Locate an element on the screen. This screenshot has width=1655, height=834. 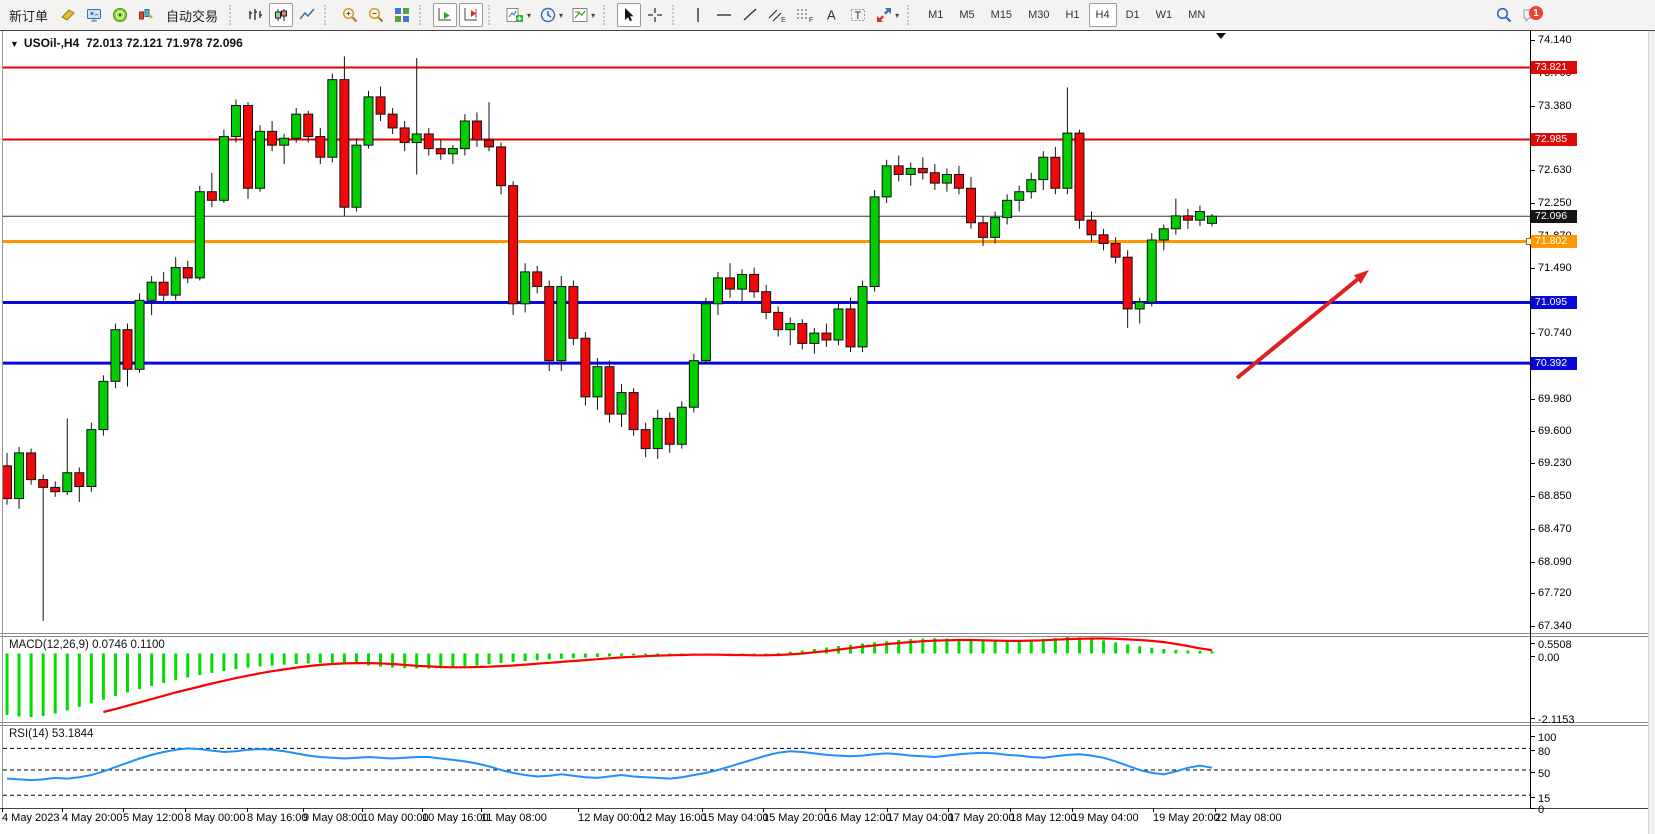
templates-caret-icon: ▾ is located at coordinates (593, 15).